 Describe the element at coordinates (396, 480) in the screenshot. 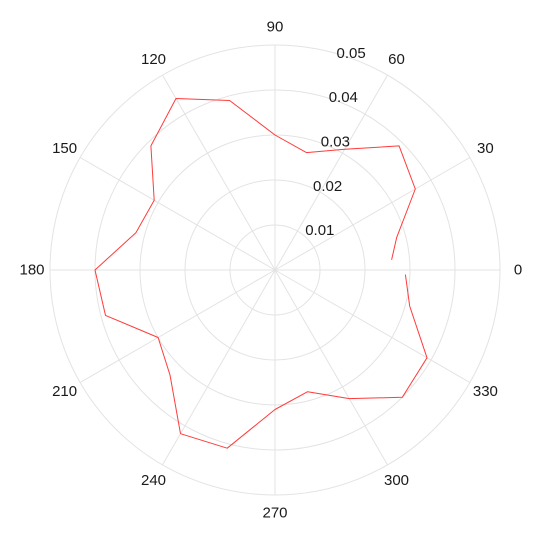

I see `angle-tick-label-300: 300` at that location.